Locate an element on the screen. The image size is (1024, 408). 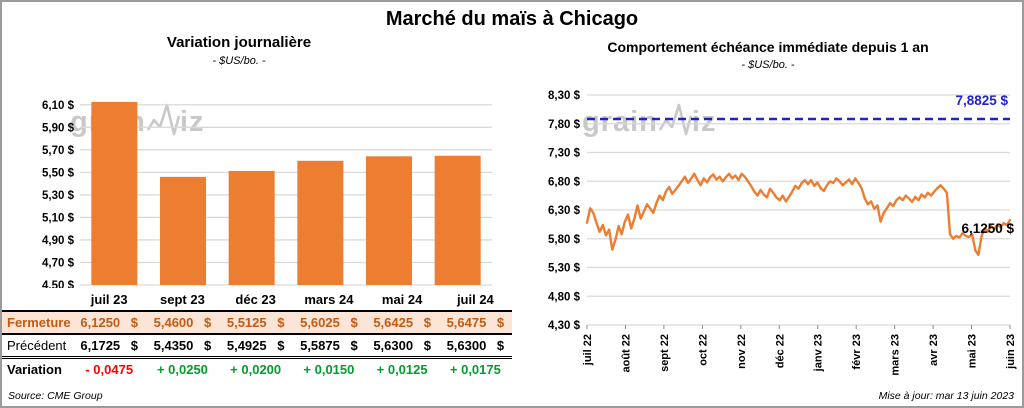
month-header: juil 24 is located at coordinates (475, 300).